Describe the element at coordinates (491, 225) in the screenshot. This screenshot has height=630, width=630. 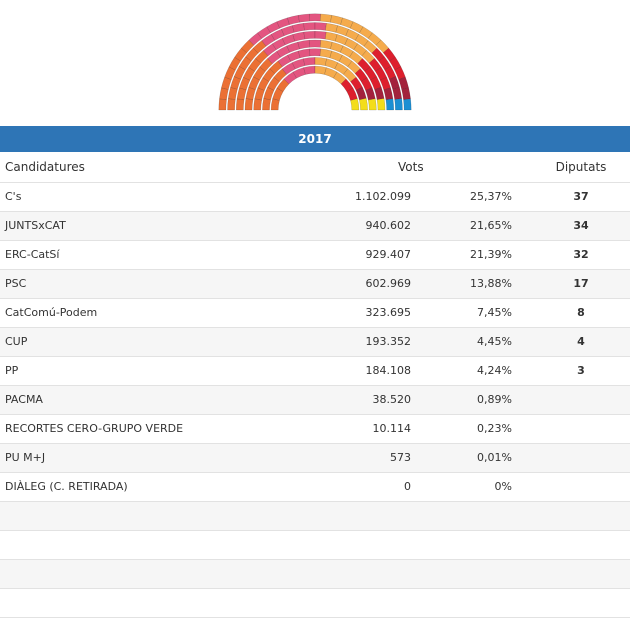
I see `vote-share: 21,65%` at that location.